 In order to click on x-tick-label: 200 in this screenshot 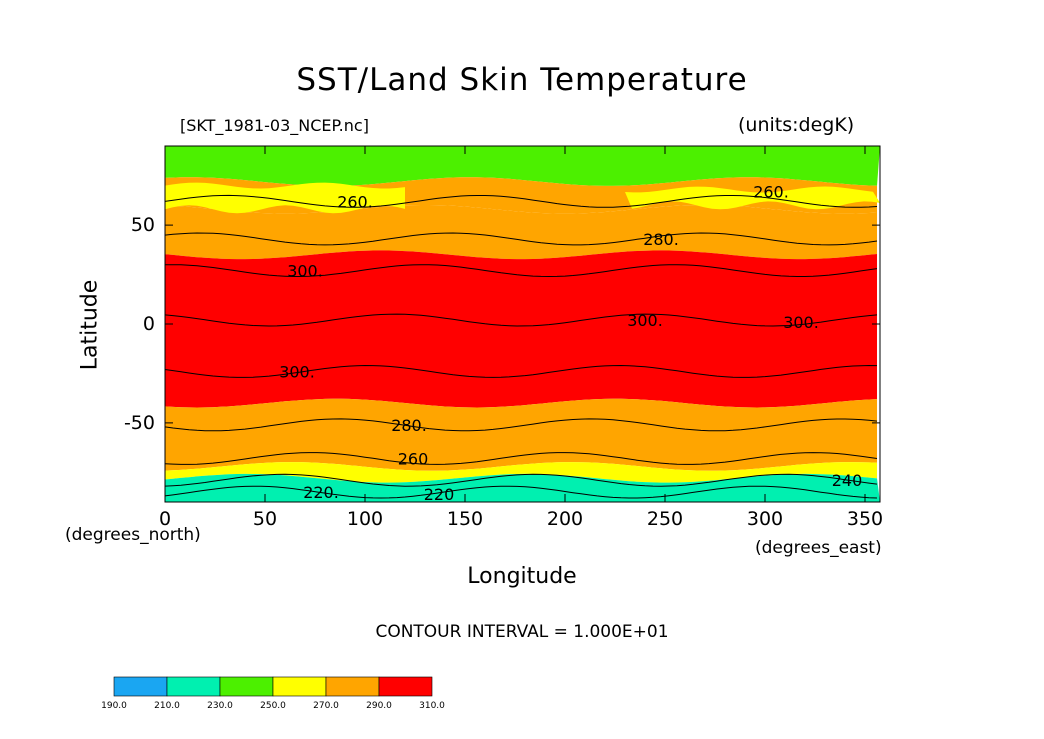, I will do `click(565, 519)`.